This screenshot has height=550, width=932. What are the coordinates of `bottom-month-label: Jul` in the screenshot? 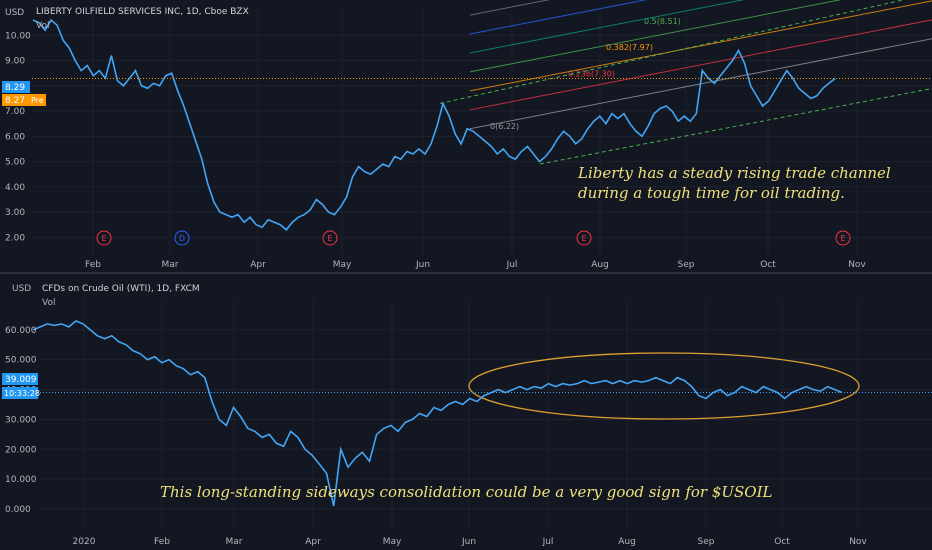 It's located at (548, 542).